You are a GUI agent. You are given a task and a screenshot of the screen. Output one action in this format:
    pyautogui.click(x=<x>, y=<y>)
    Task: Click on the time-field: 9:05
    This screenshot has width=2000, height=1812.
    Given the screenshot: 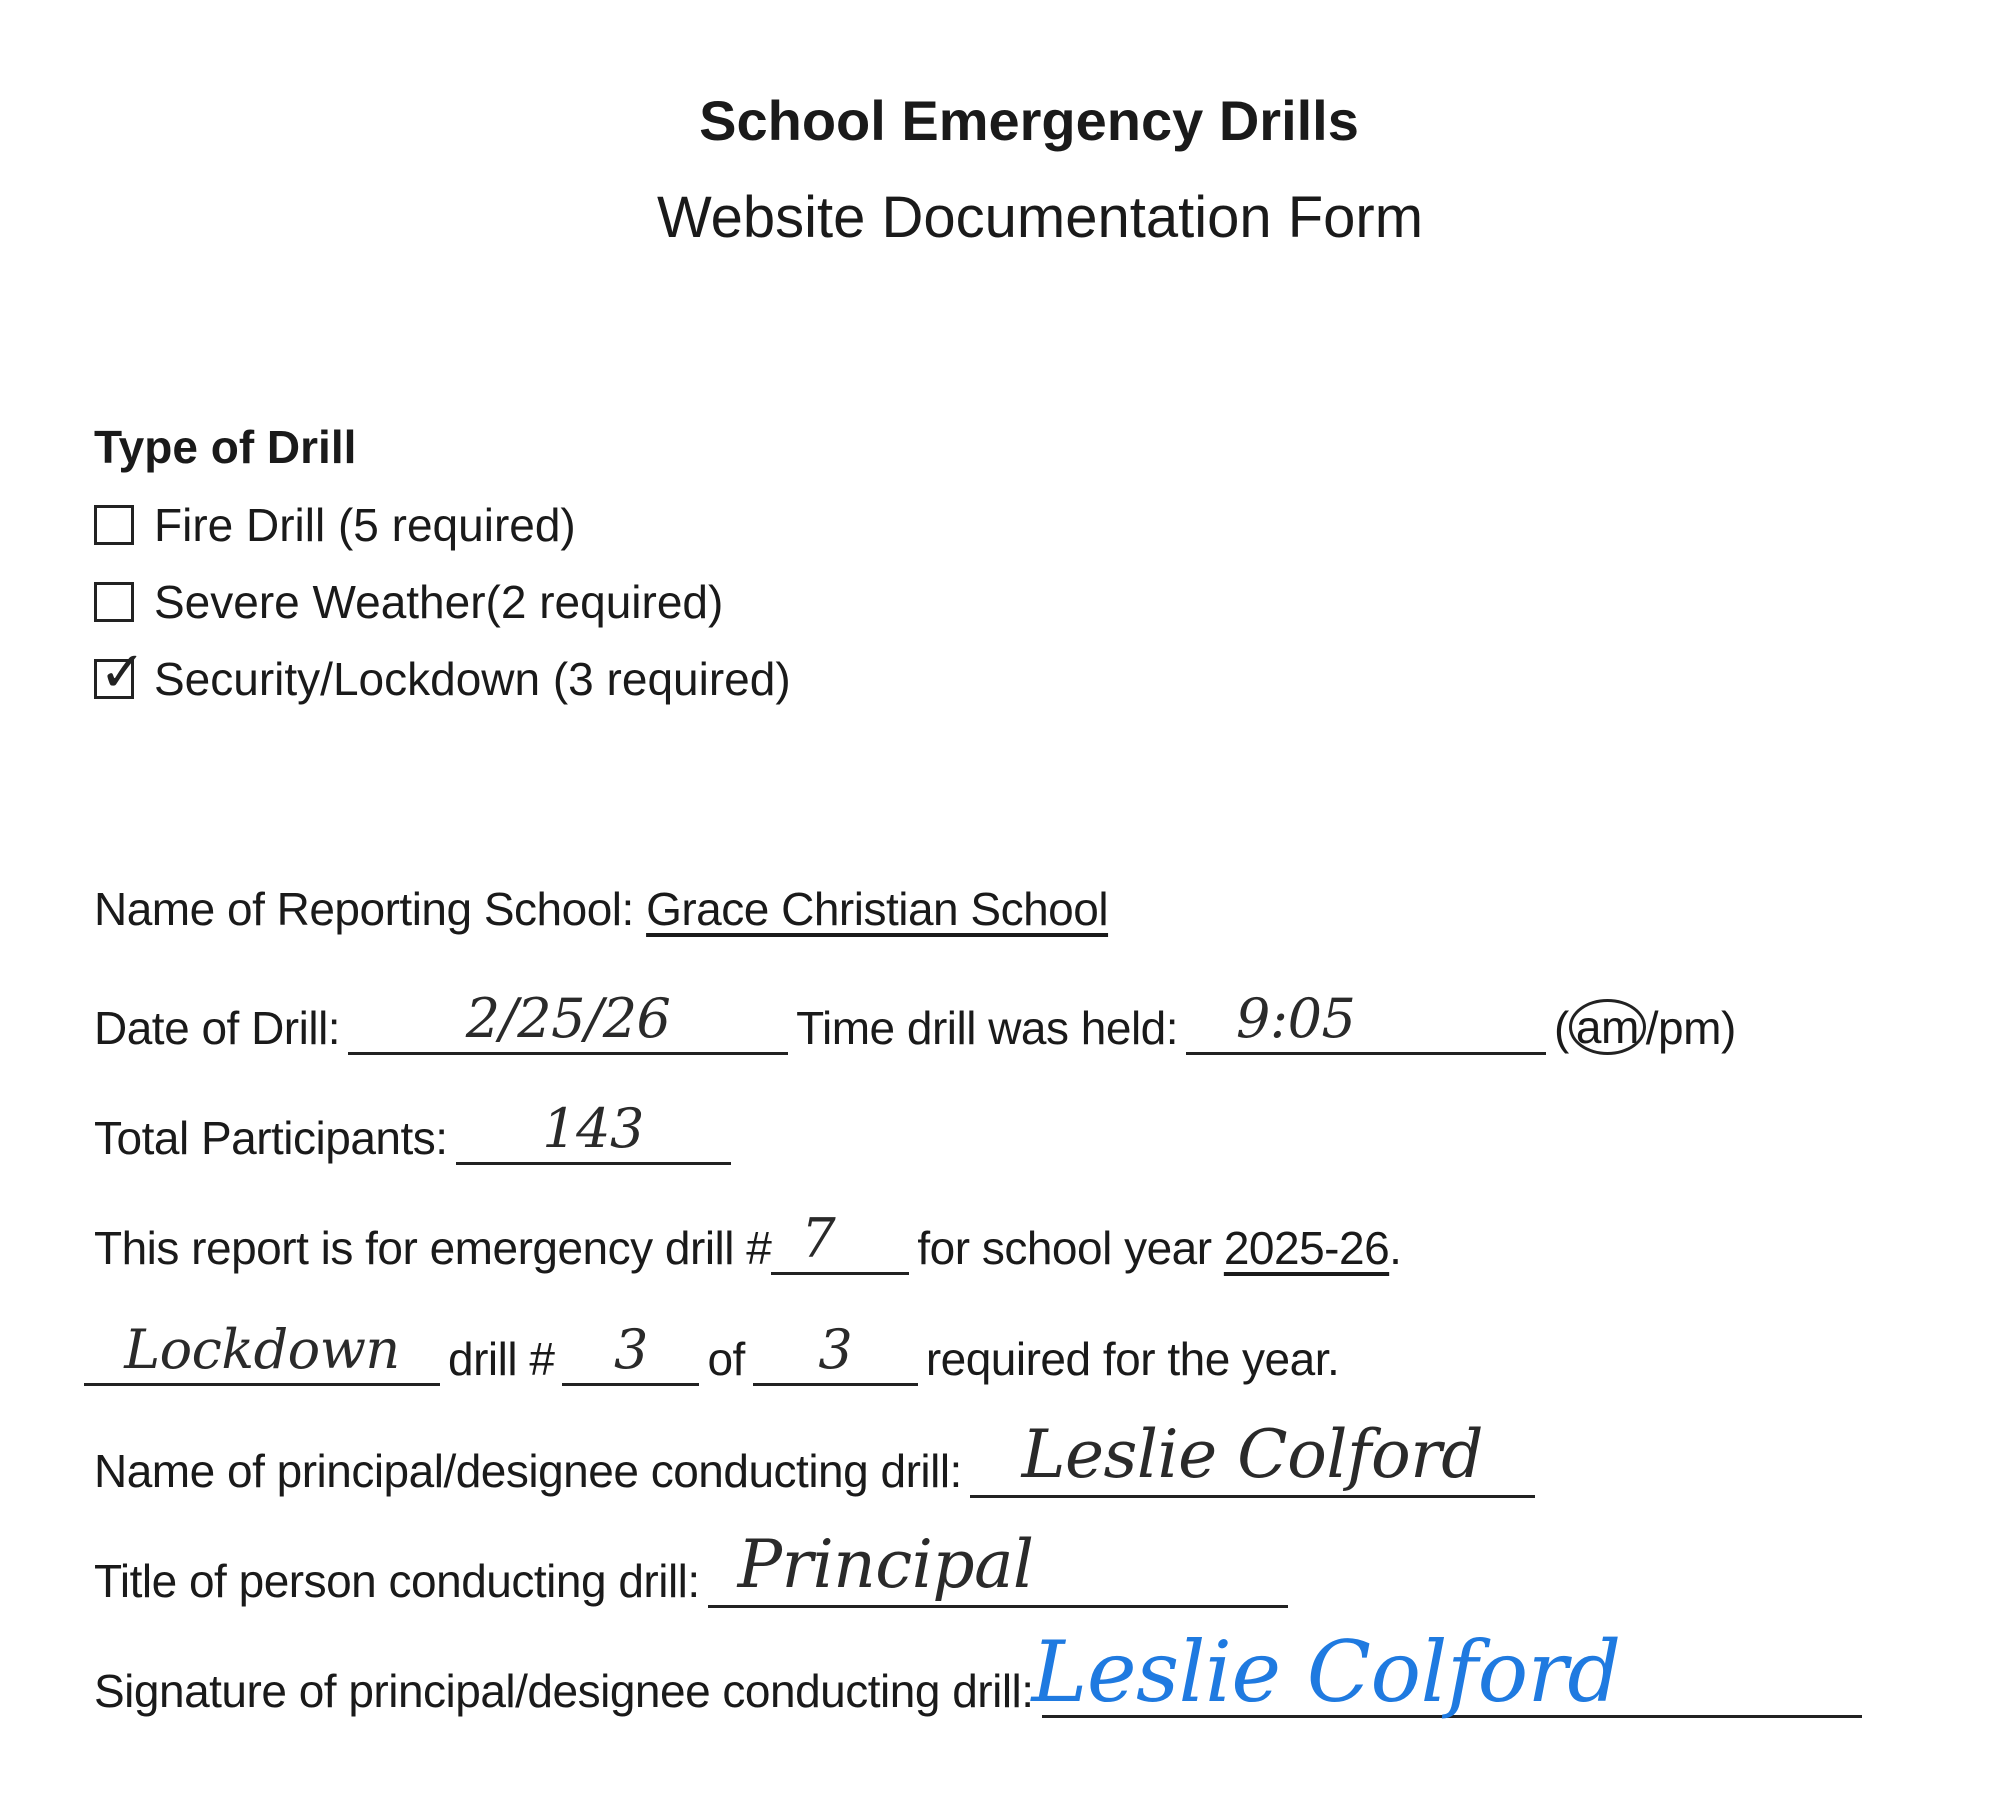 What is the action you would take?
    pyautogui.click(x=1366, y=1021)
    